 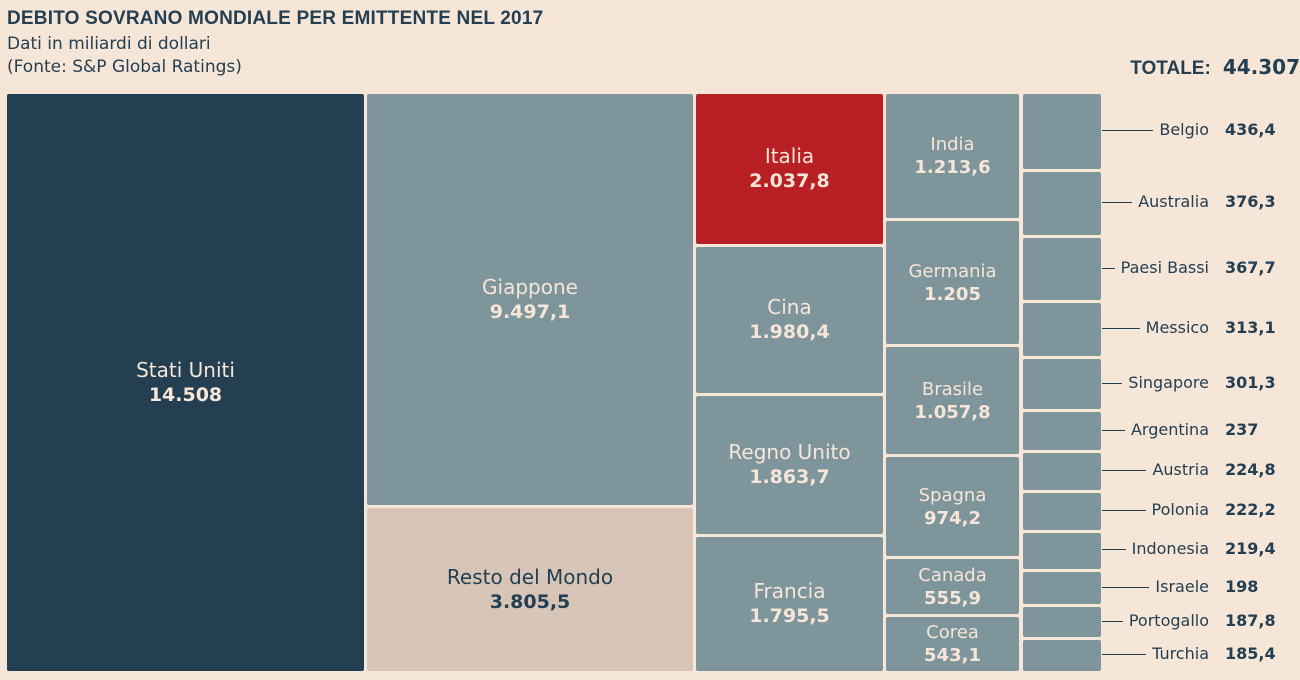 What do you see at coordinates (1242, 586) in the screenshot?
I see `callout-value: 198` at bounding box center [1242, 586].